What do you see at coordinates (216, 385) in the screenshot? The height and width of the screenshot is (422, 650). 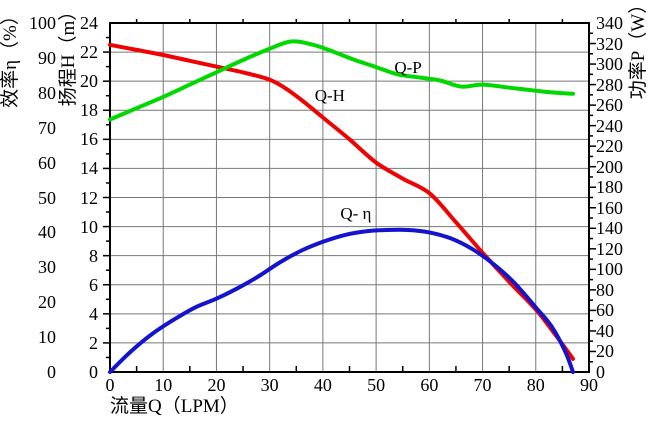 I see `x-tick-label: 20` at bounding box center [216, 385].